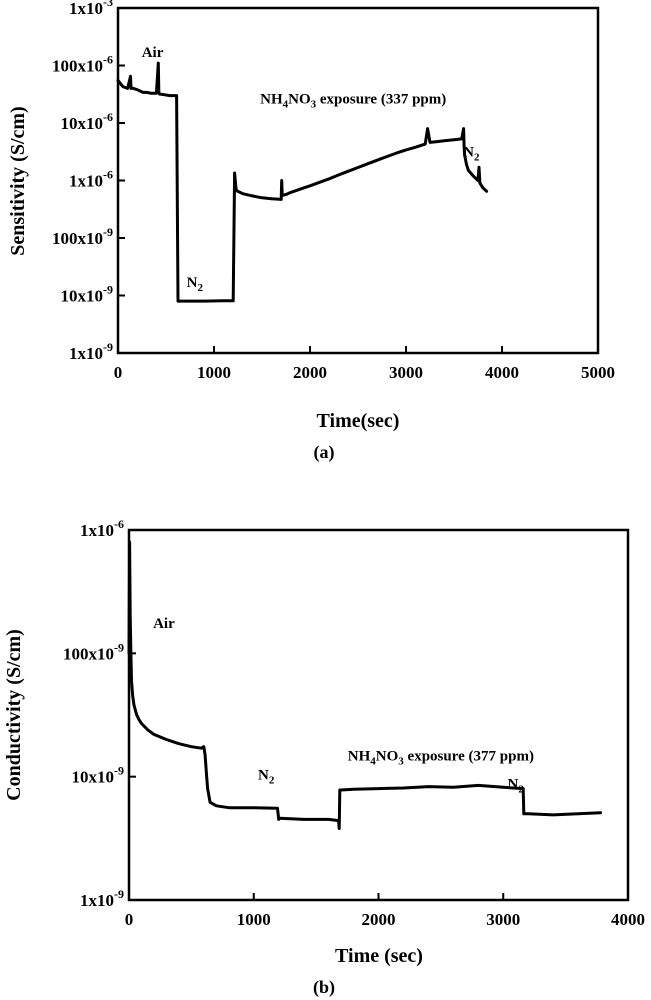 The image size is (651, 1000). I want to click on chart-a-y-tick-label: 1x10⁻⁶, so click(91, 179).